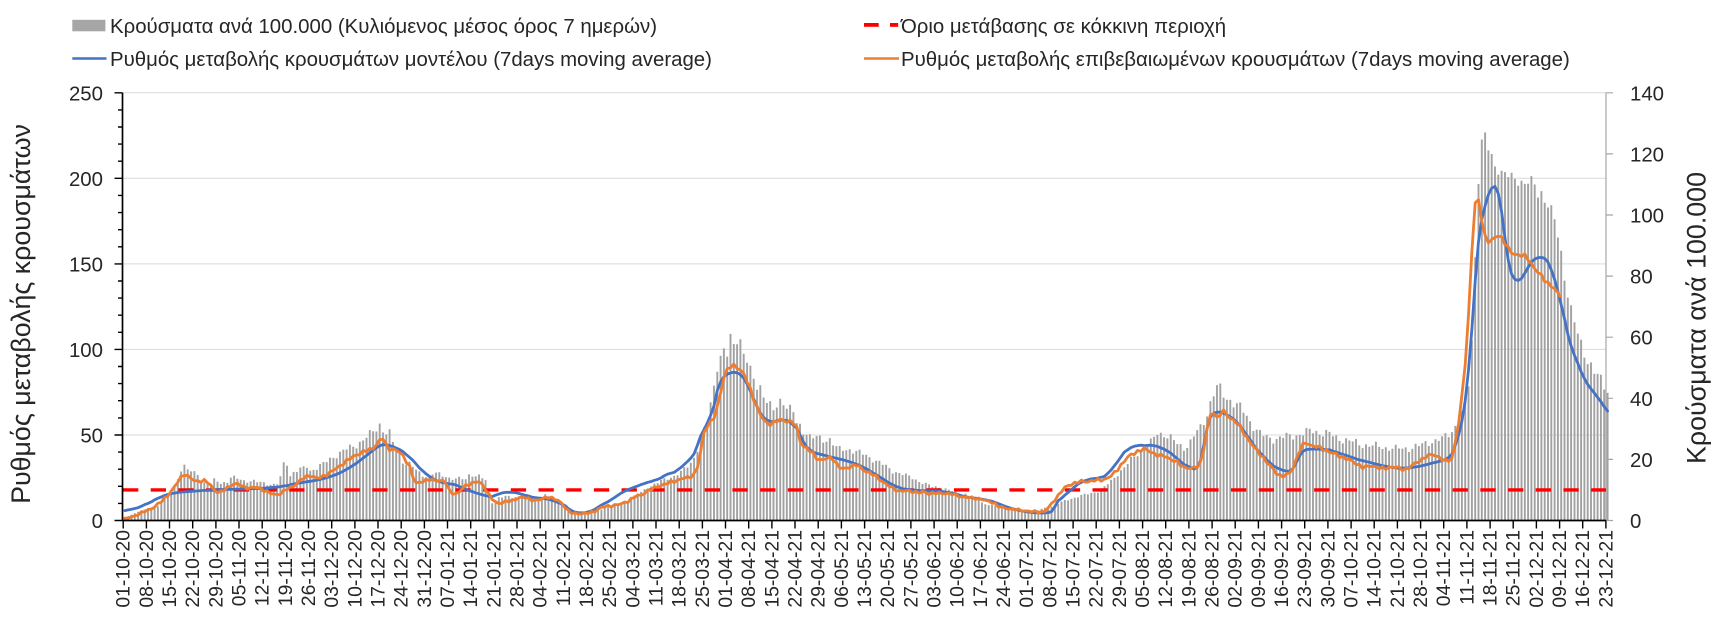 The height and width of the screenshot is (621, 1712). Describe the element at coordinates (1189, 569) in the screenshot. I see `svg-text: 19-08-21` at that location.